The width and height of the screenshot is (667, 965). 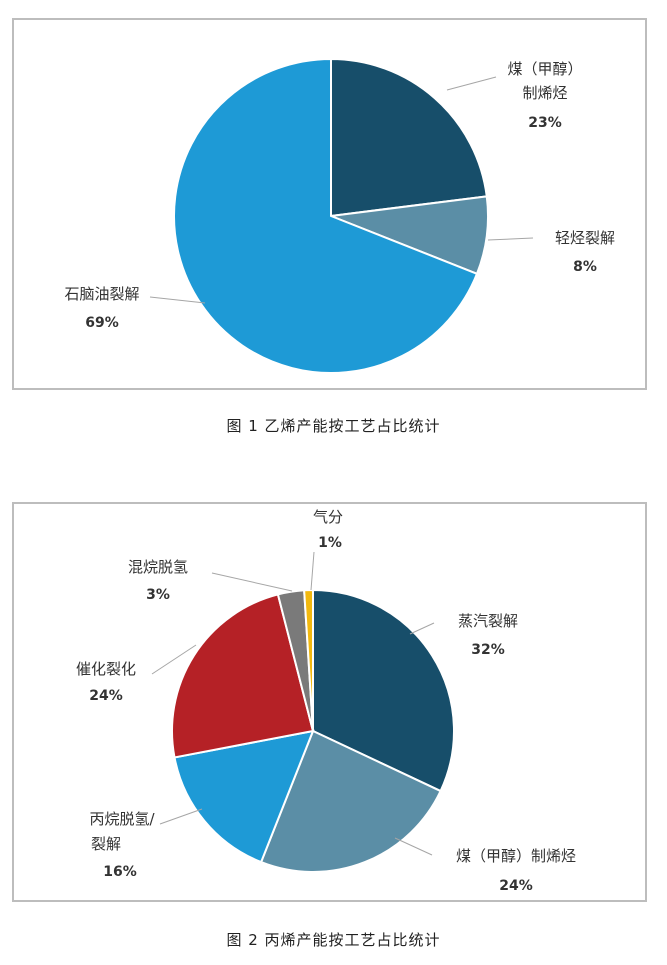 I want to click on pie2-slice-label-5: 气分, so click(x=328, y=517).